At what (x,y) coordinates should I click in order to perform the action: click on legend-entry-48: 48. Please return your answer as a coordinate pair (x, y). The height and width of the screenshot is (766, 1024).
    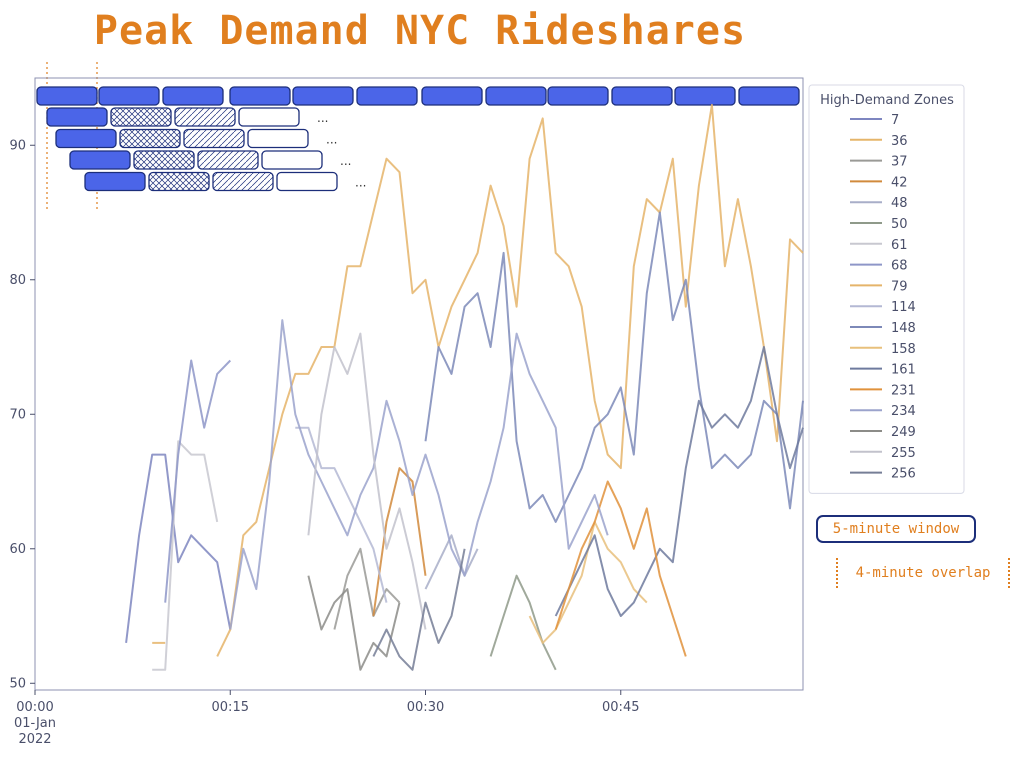
    Looking at the image, I should click on (899, 203).